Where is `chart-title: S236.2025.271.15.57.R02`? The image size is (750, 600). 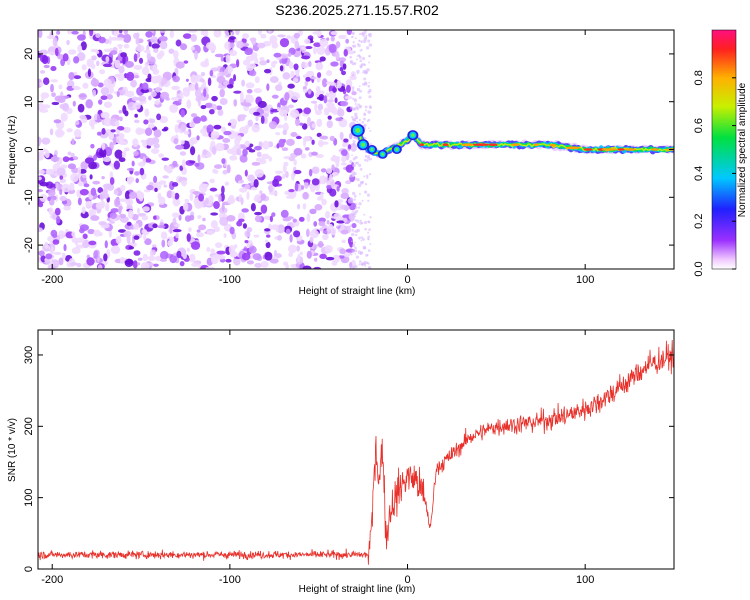 chart-title: S236.2025.271.15.57.R02 is located at coordinates (357, 10).